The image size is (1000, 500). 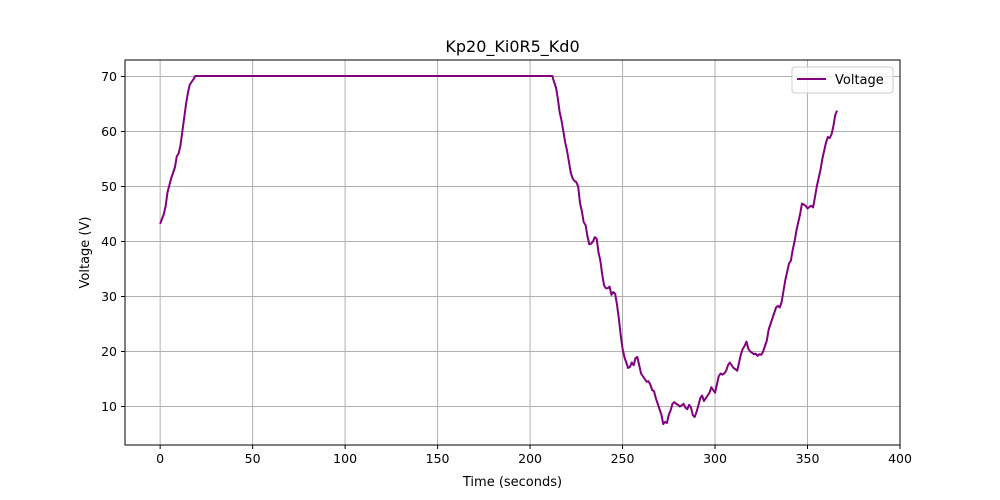 What do you see at coordinates (85, 253) in the screenshot?
I see `y-axis-label: Voltage (V)` at bounding box center [85, 253].